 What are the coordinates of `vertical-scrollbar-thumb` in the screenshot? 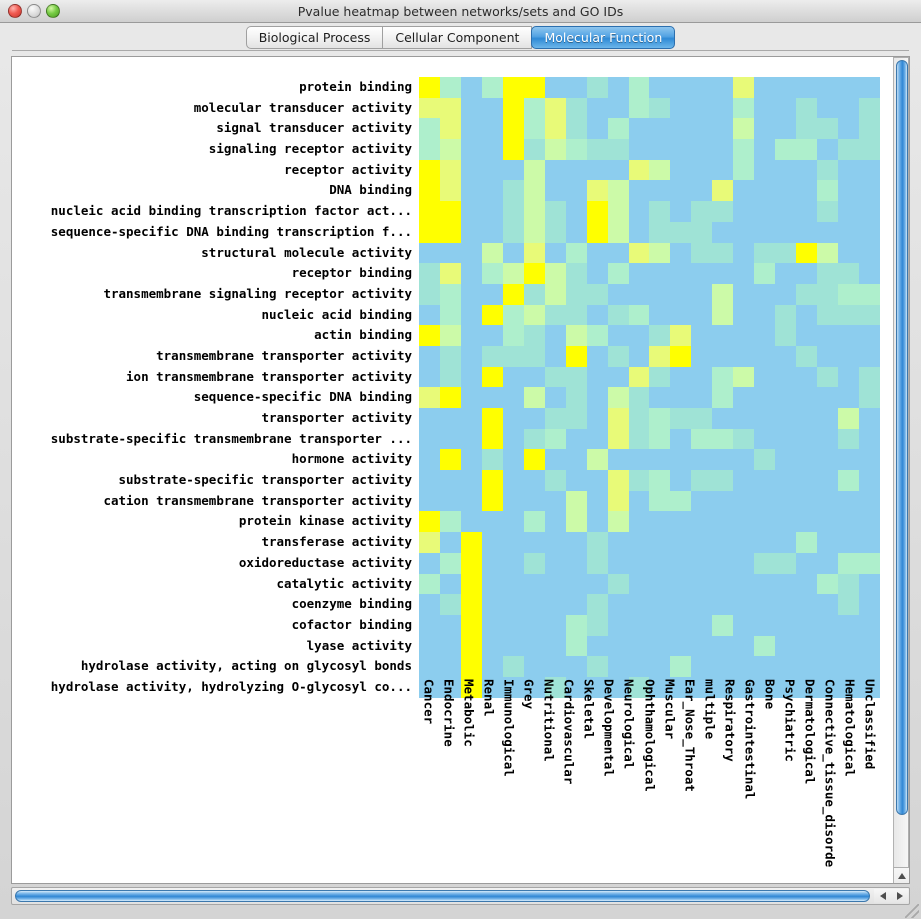 It's located at (902, 437).